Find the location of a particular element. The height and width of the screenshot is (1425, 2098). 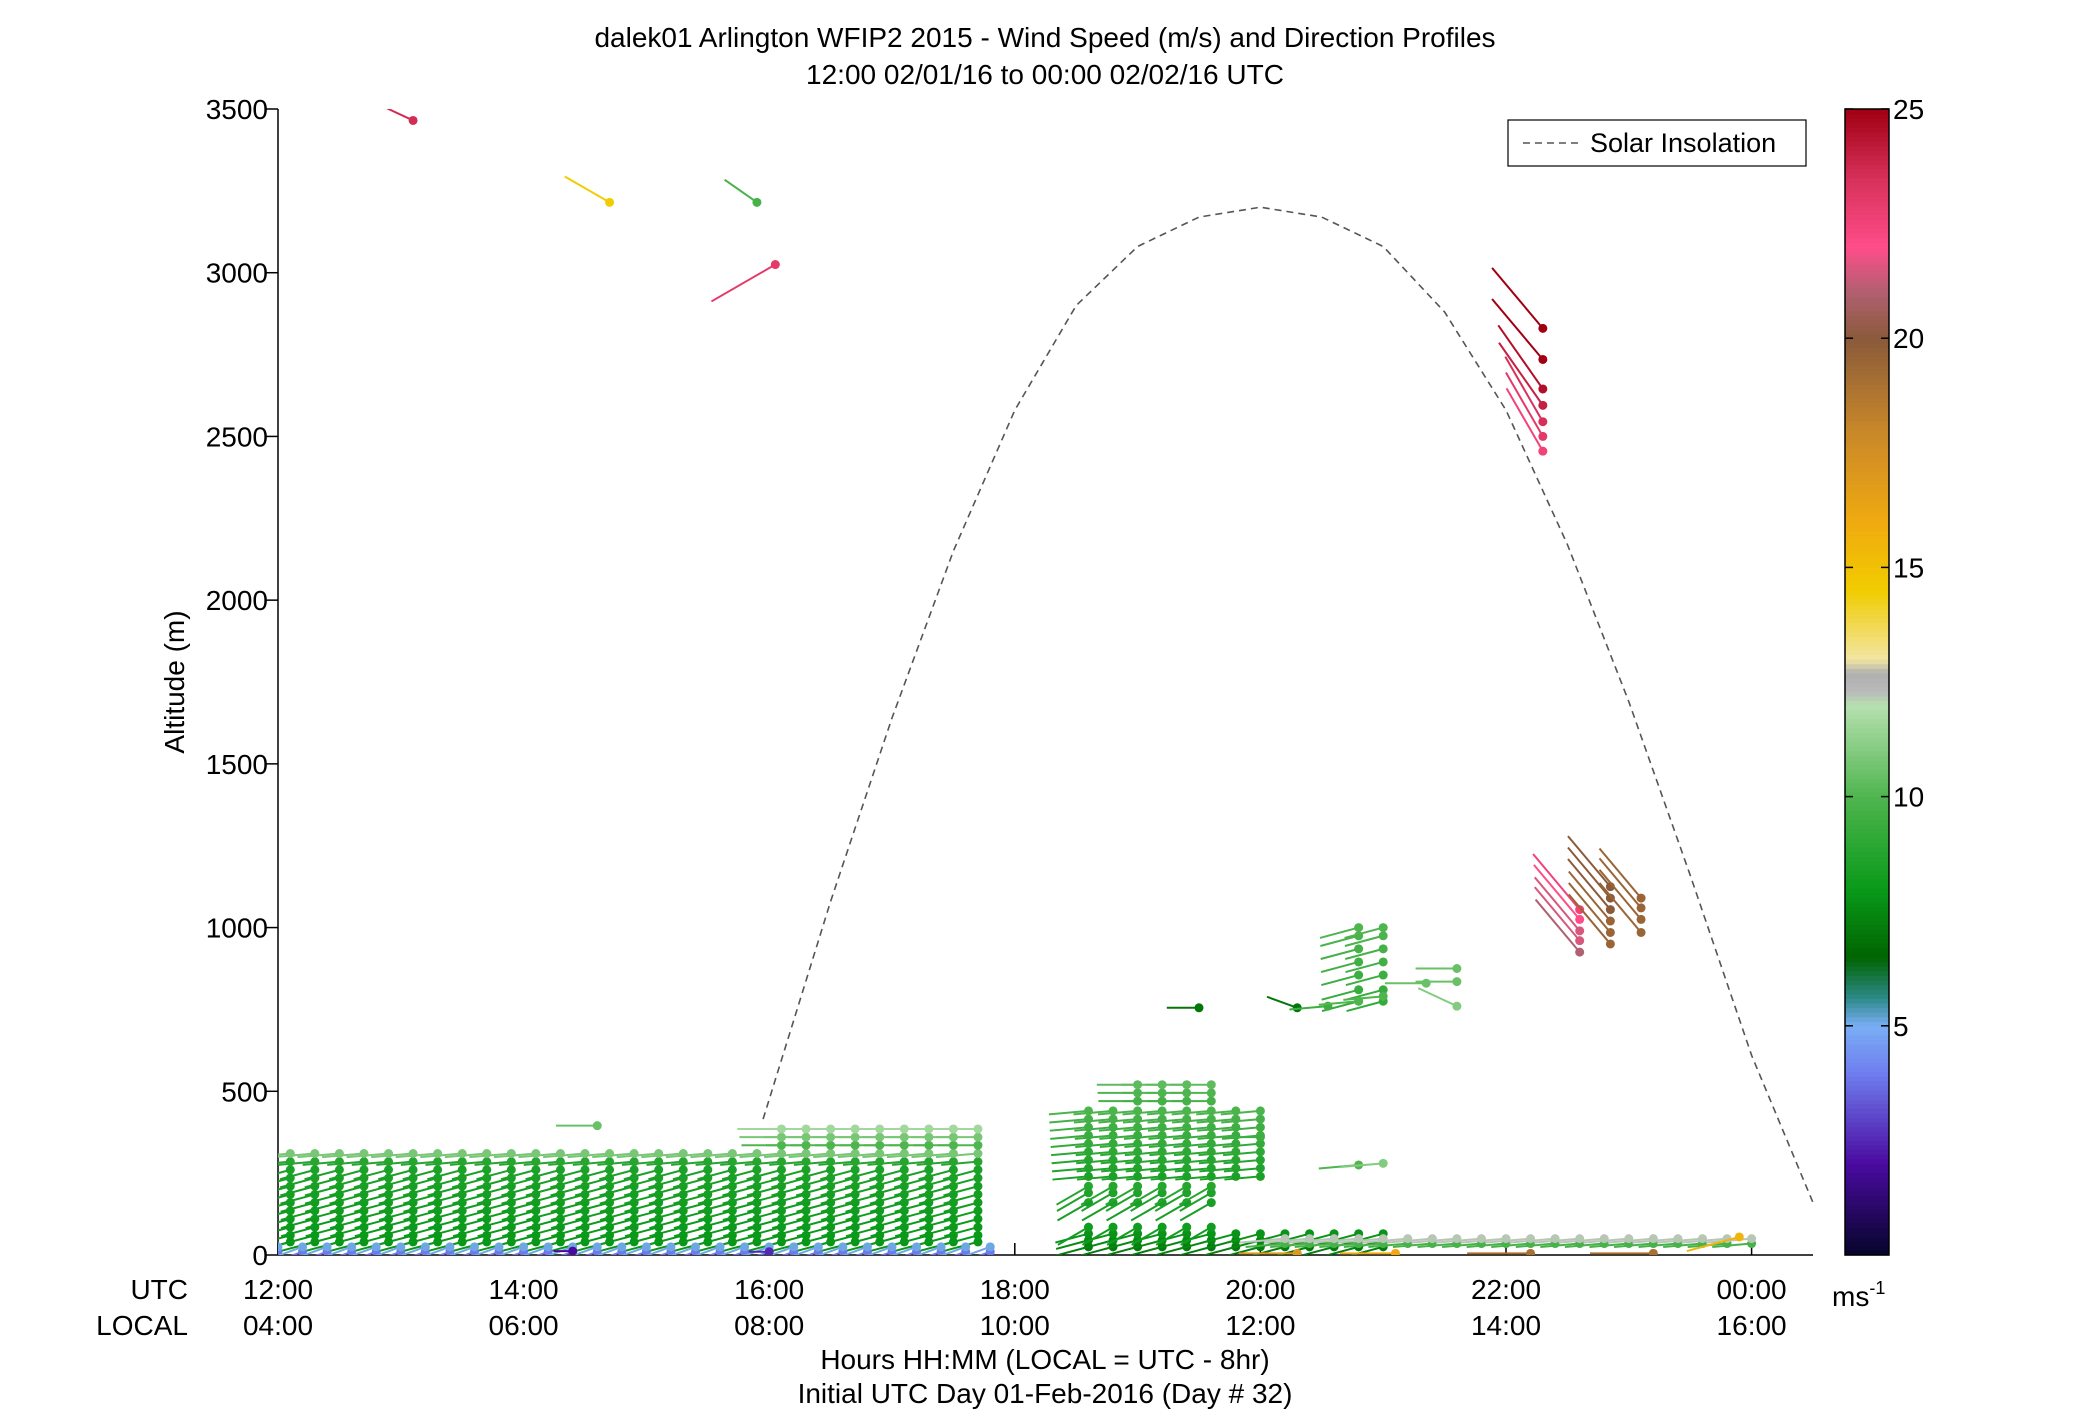

colorbar-tick-label: 10 is located at coordinates (1908, 797).